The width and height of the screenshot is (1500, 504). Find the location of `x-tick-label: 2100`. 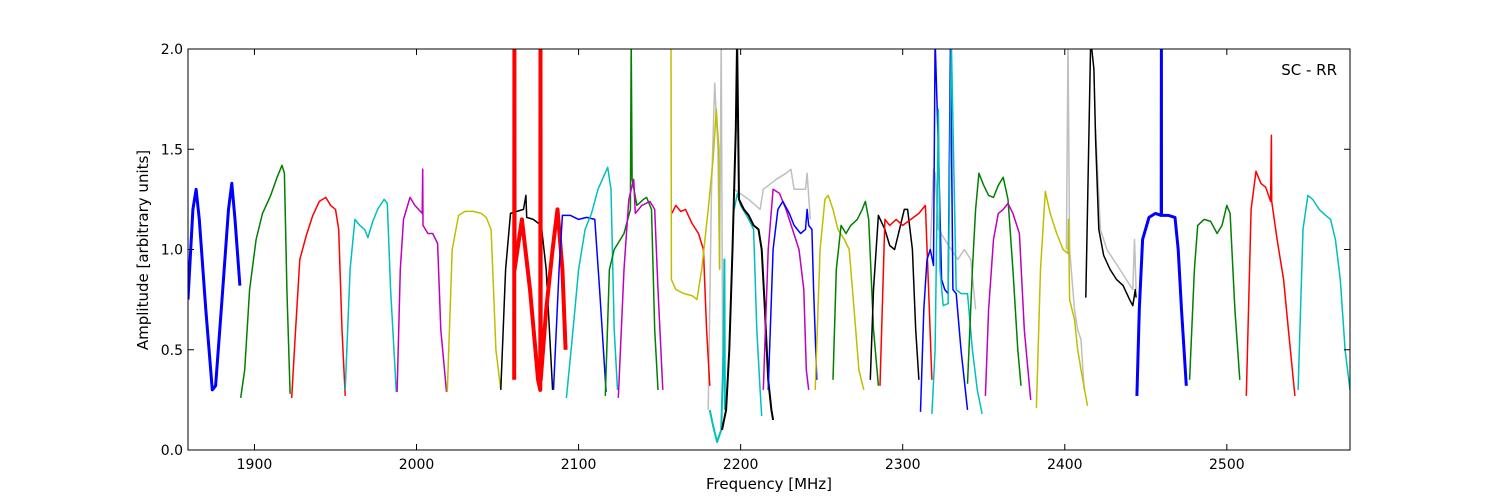

x-tick-label: 2100 is located at coordinates (579, 465).